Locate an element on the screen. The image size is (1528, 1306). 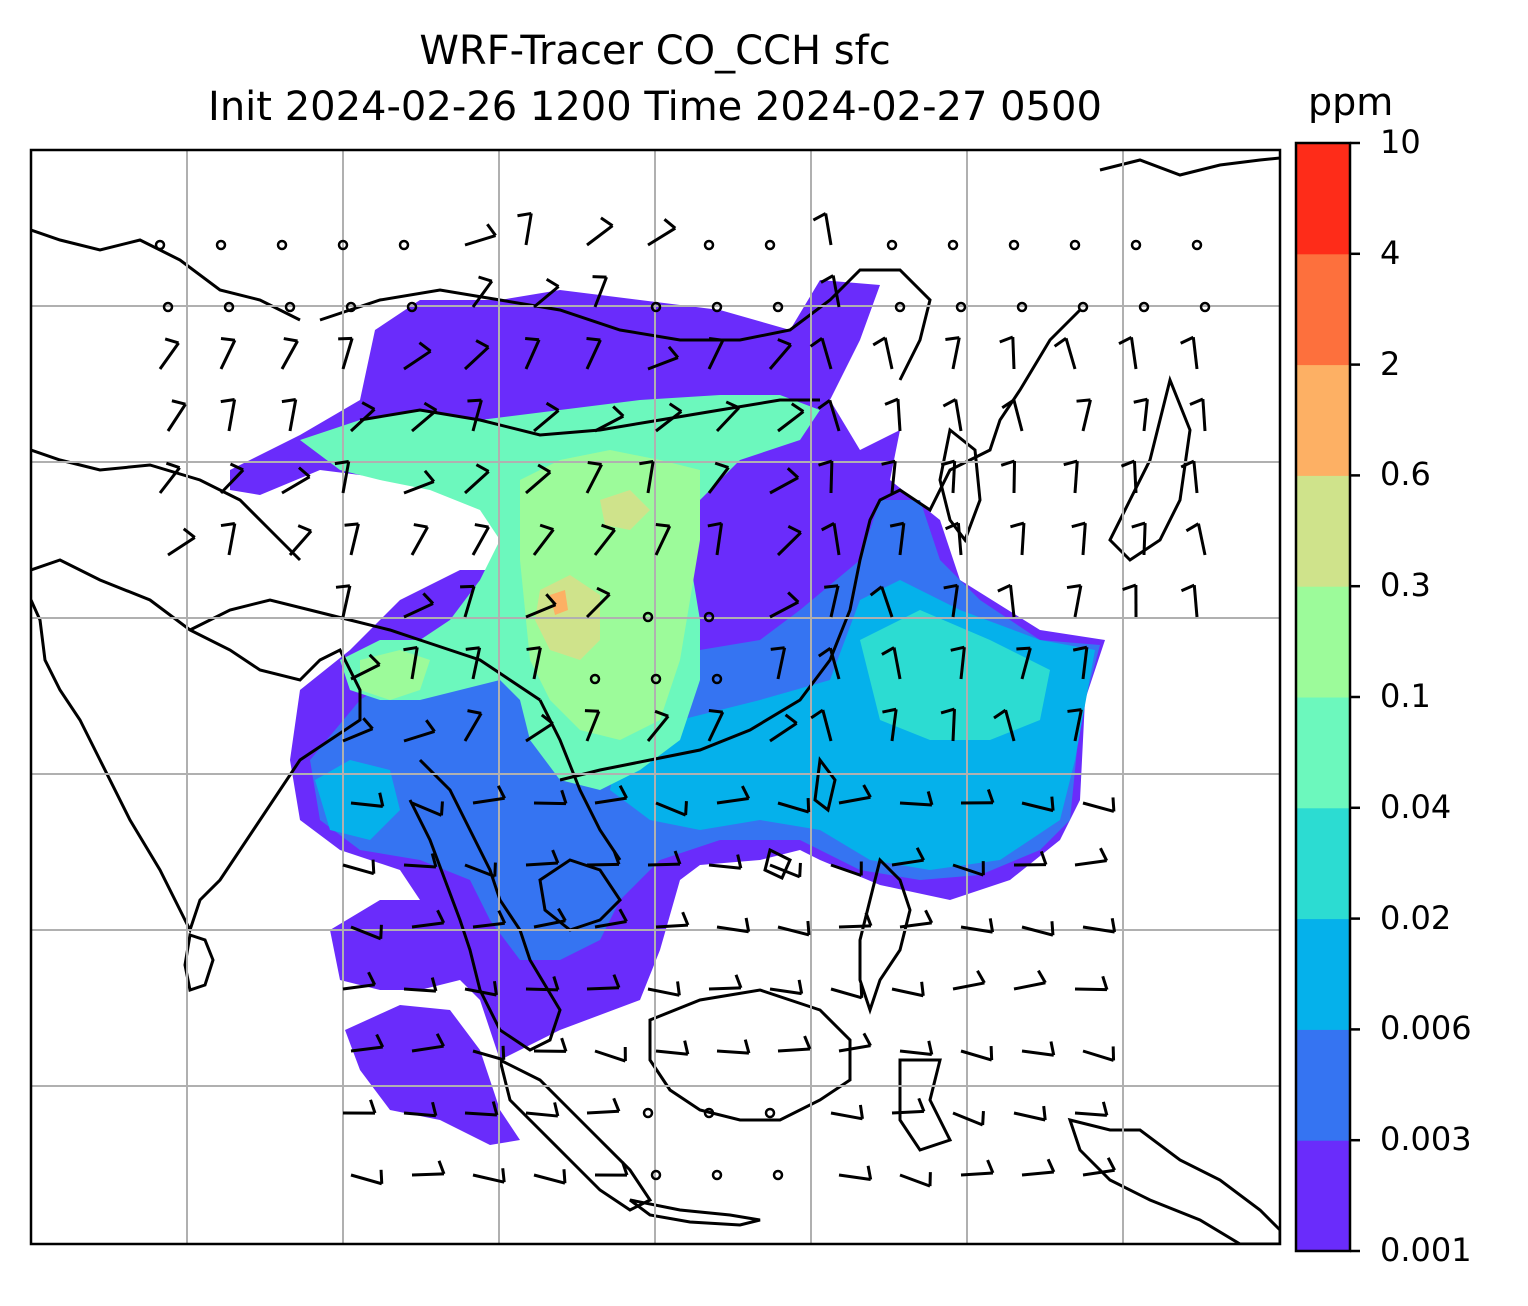
coastline-korea is located at coordinates (960, 485).